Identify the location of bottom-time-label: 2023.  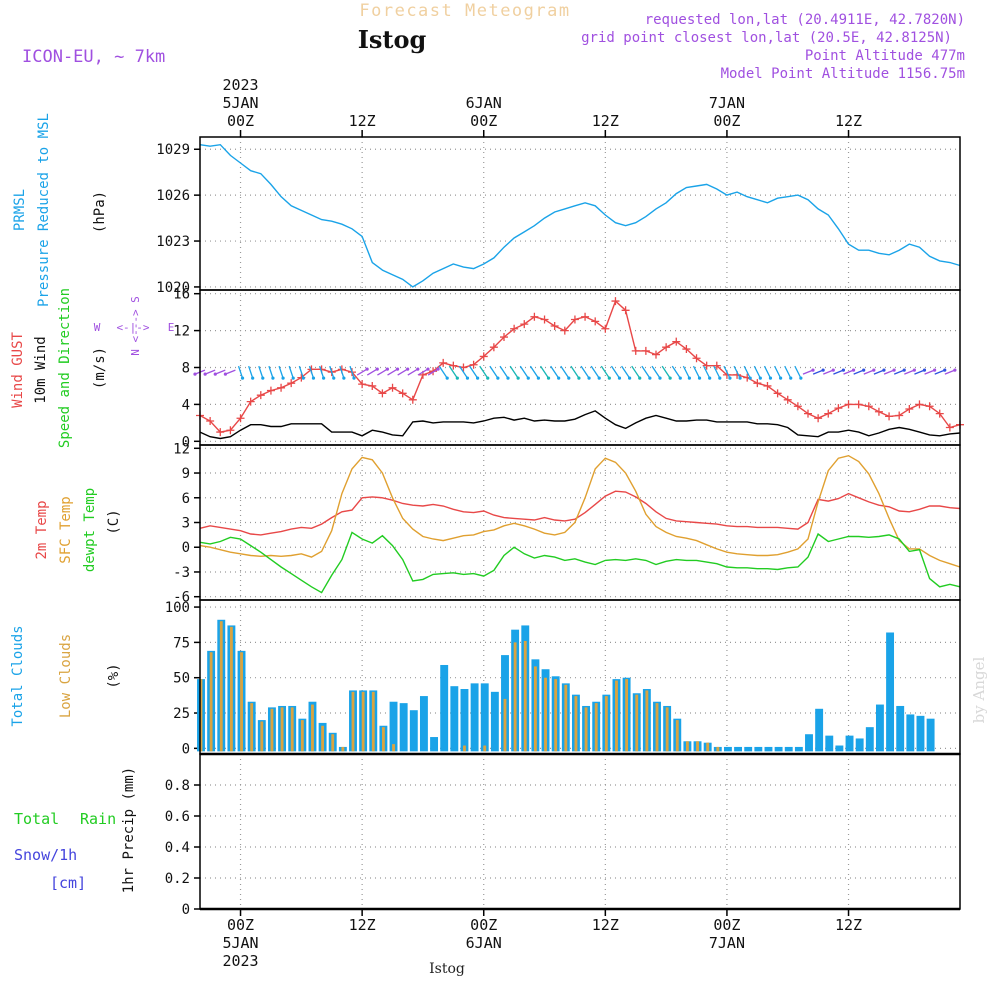
(240, 961).